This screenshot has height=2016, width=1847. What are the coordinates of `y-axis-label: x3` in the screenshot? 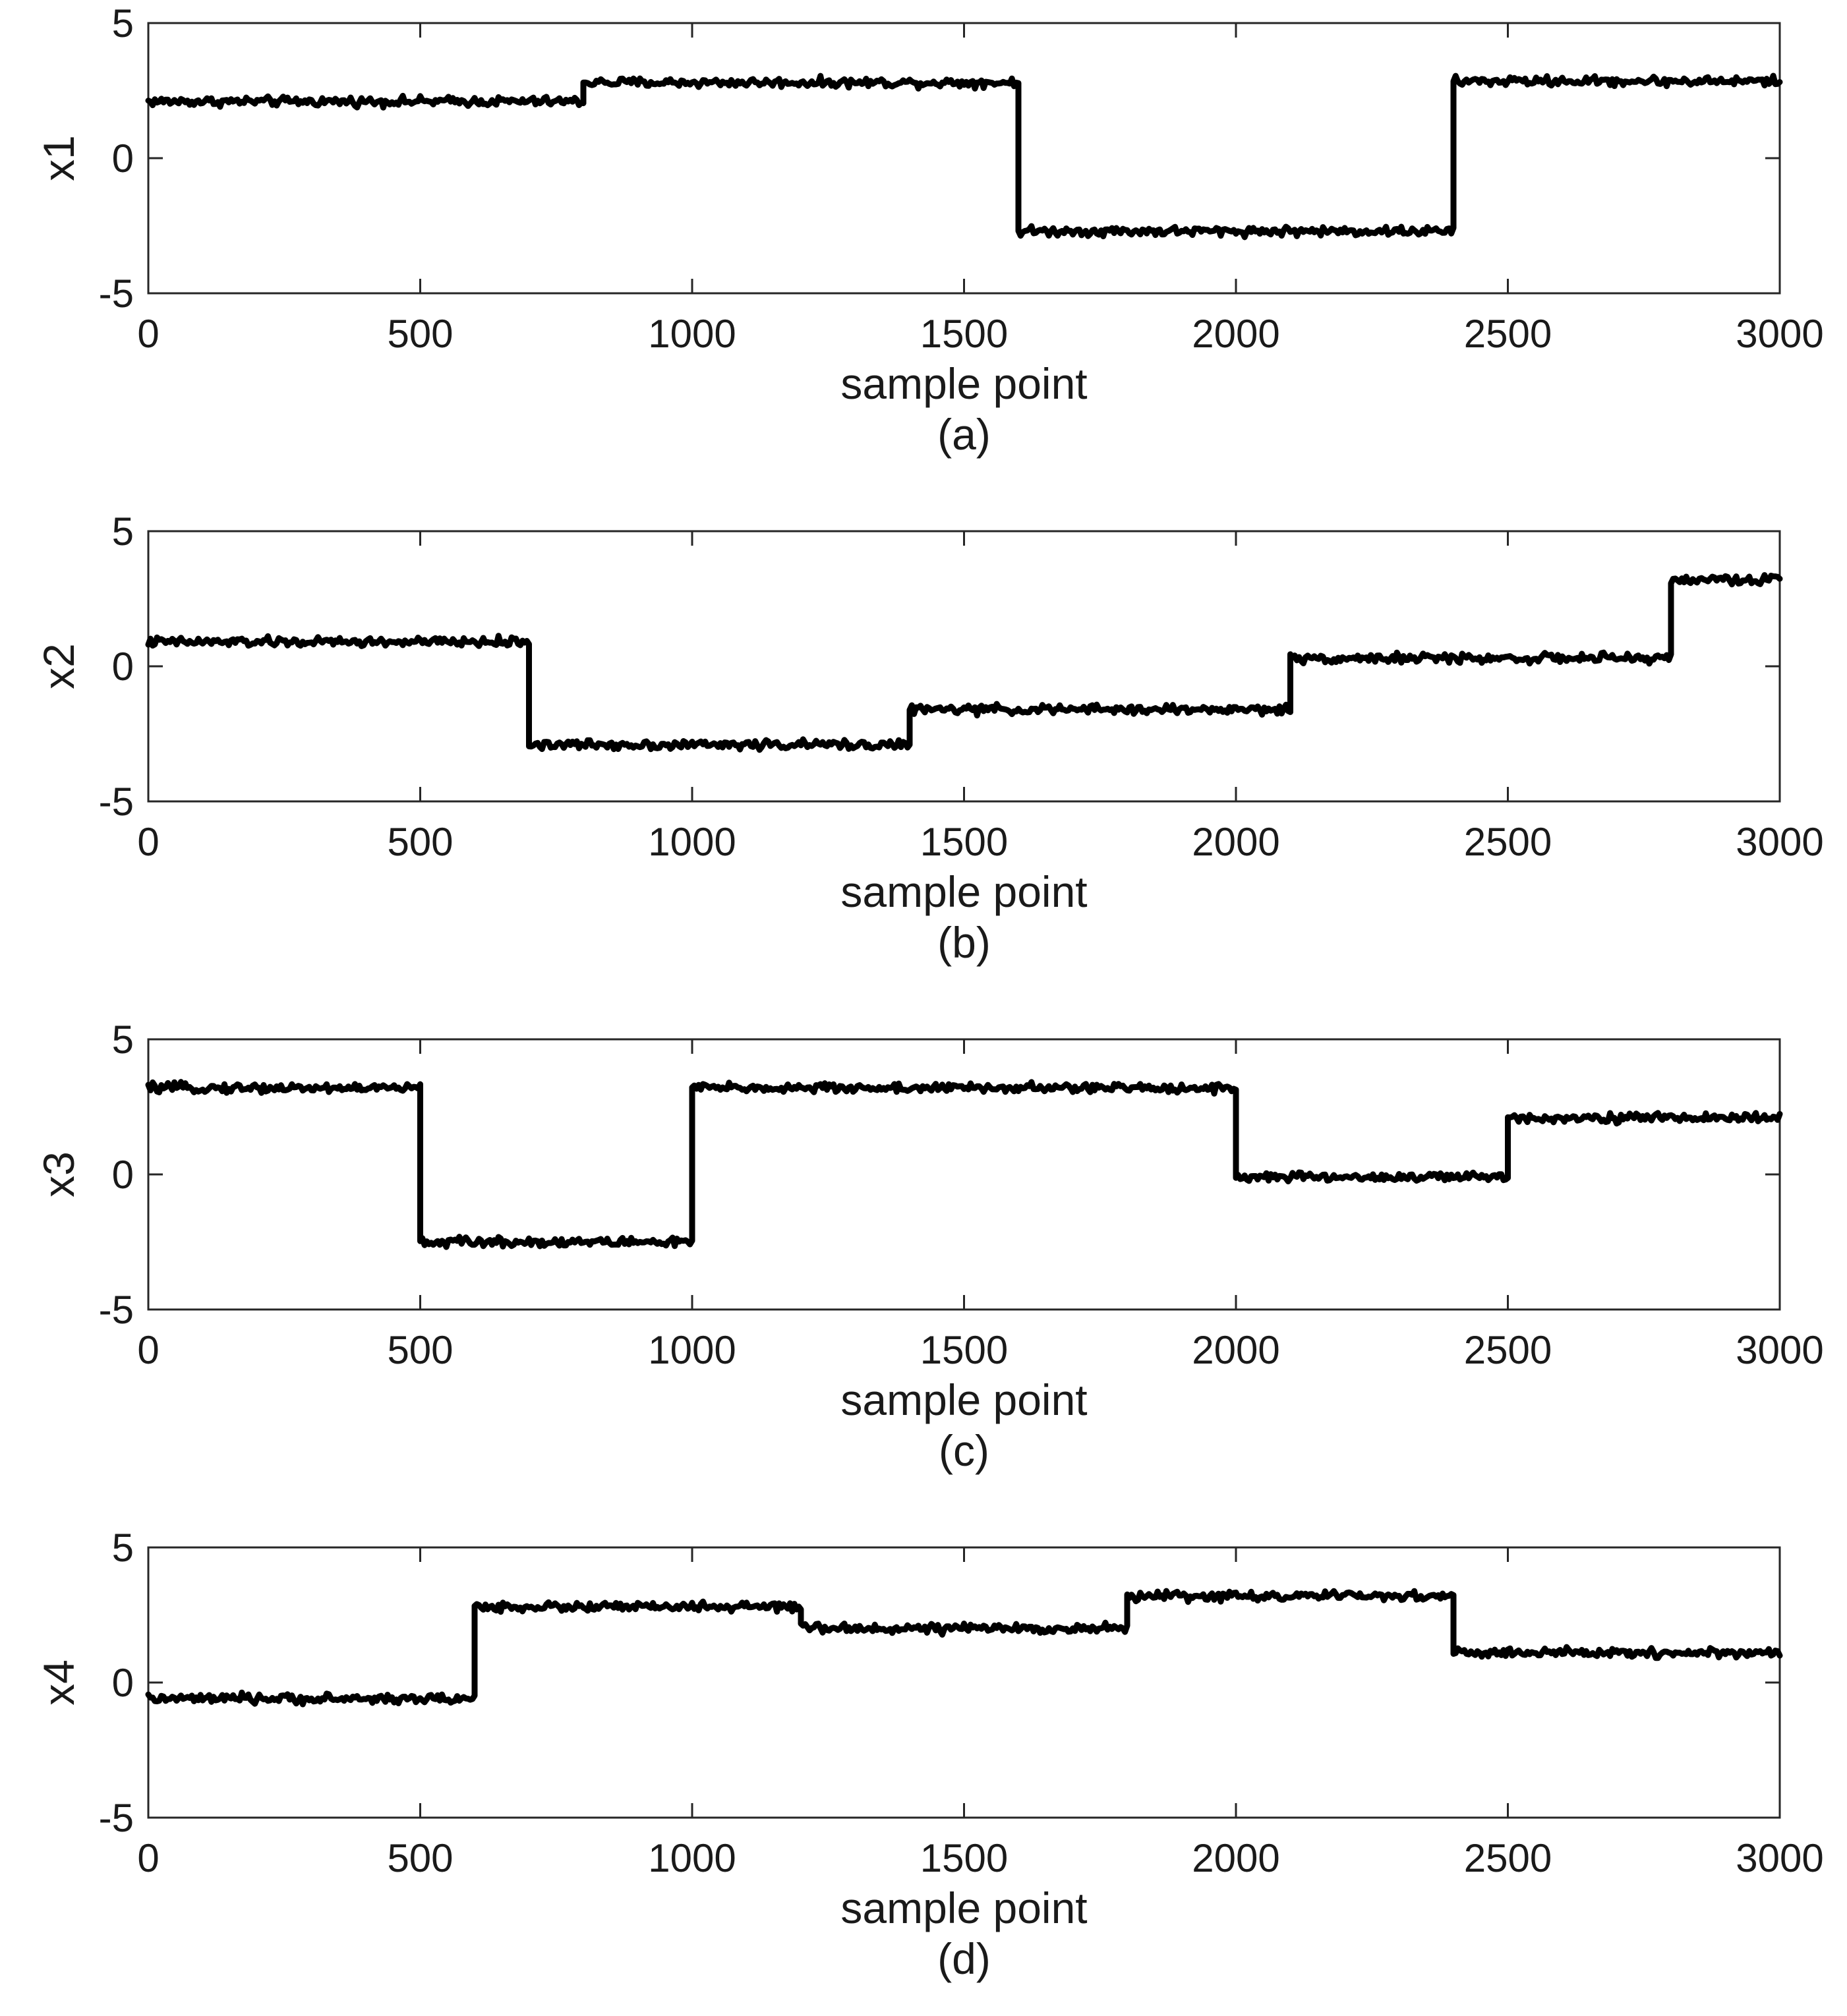 It's located at (59, 1174).